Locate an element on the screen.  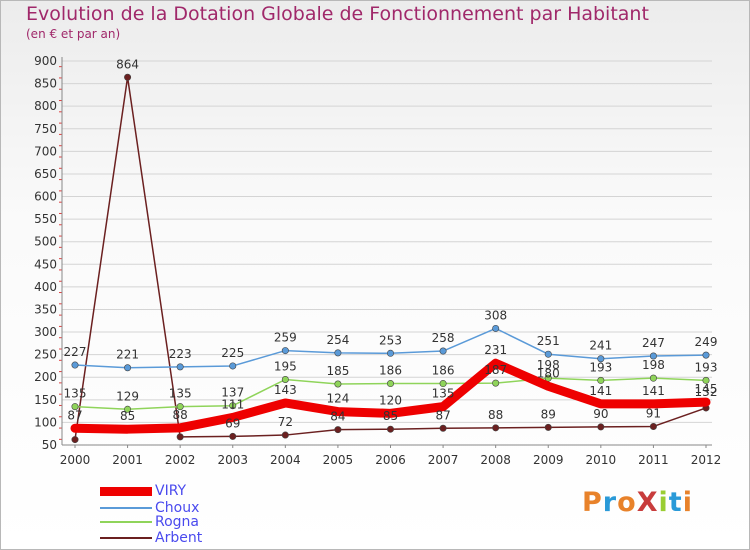
data-label-viry: 111 is located at coordinates (232, 404).